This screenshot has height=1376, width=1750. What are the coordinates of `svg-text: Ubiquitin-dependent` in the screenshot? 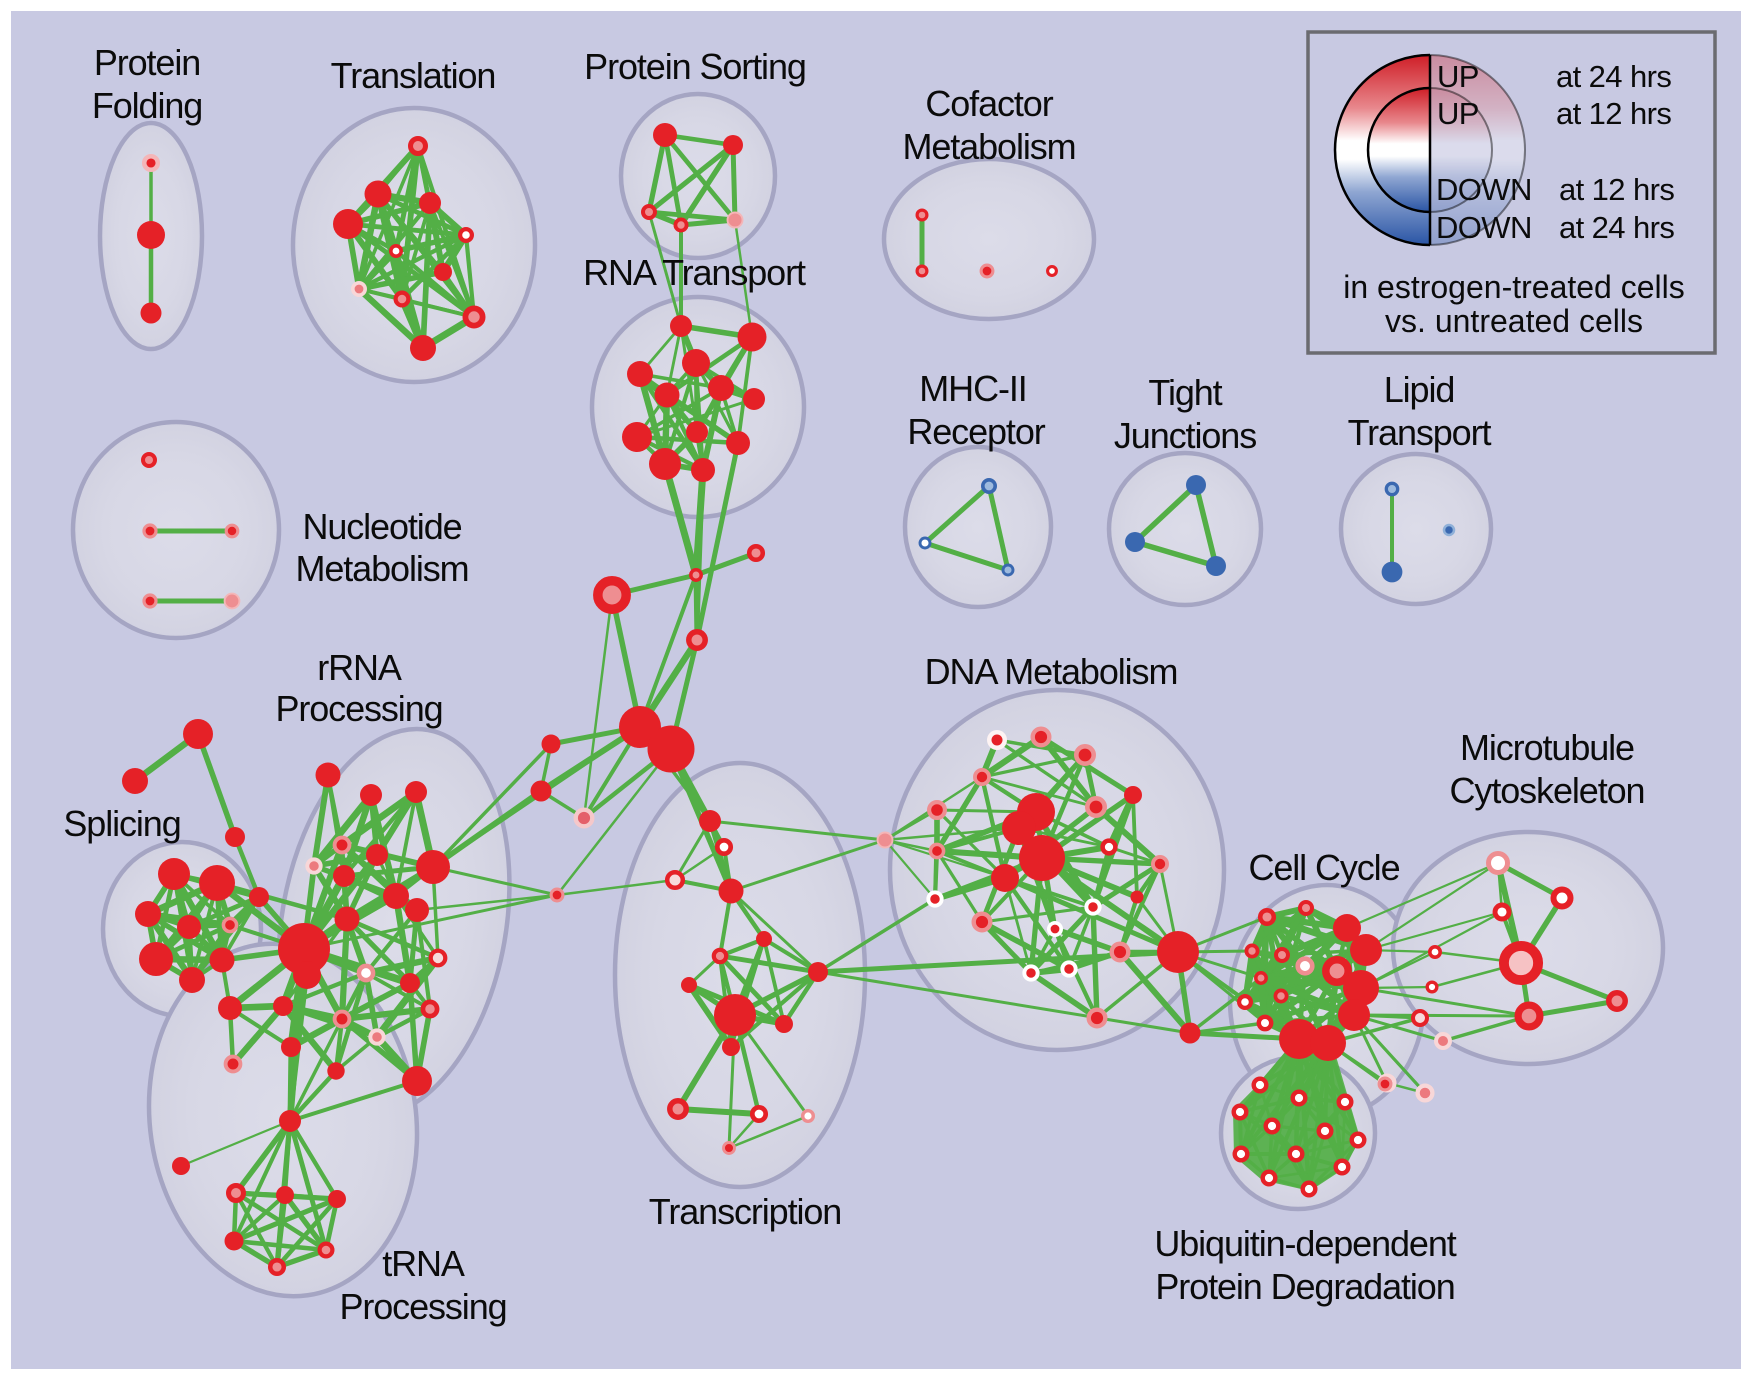 It's located at (1305, 1243).